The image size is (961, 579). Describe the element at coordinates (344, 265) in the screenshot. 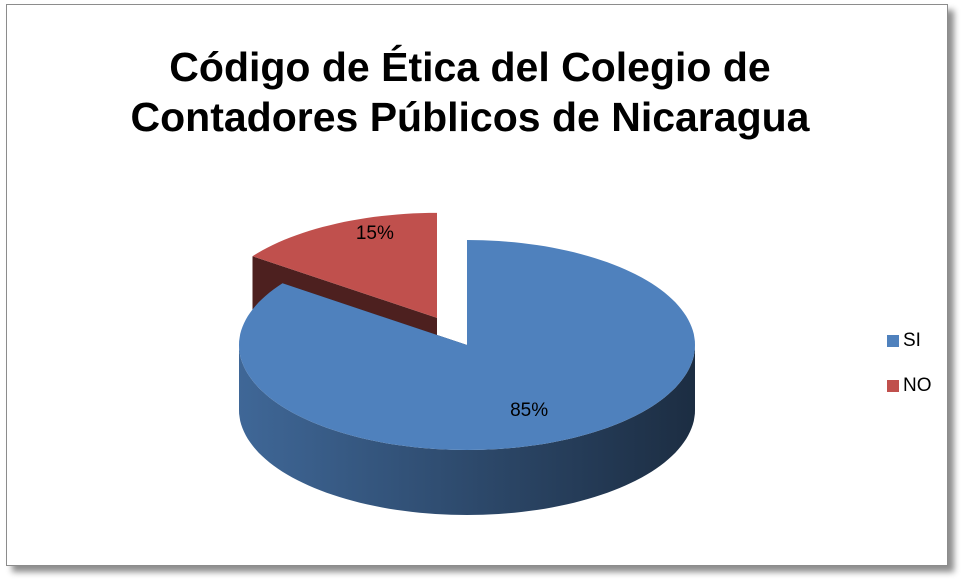

I see `slice-top` at that location.